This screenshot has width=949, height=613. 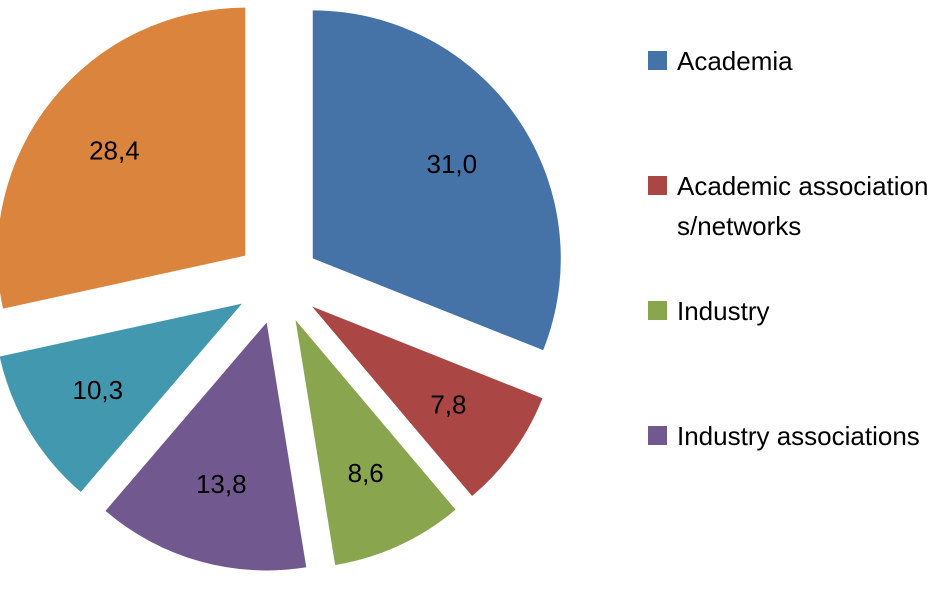 I want to click on legend-item-academic-associations: Academic associations/networks, so click(x=793, y=206).